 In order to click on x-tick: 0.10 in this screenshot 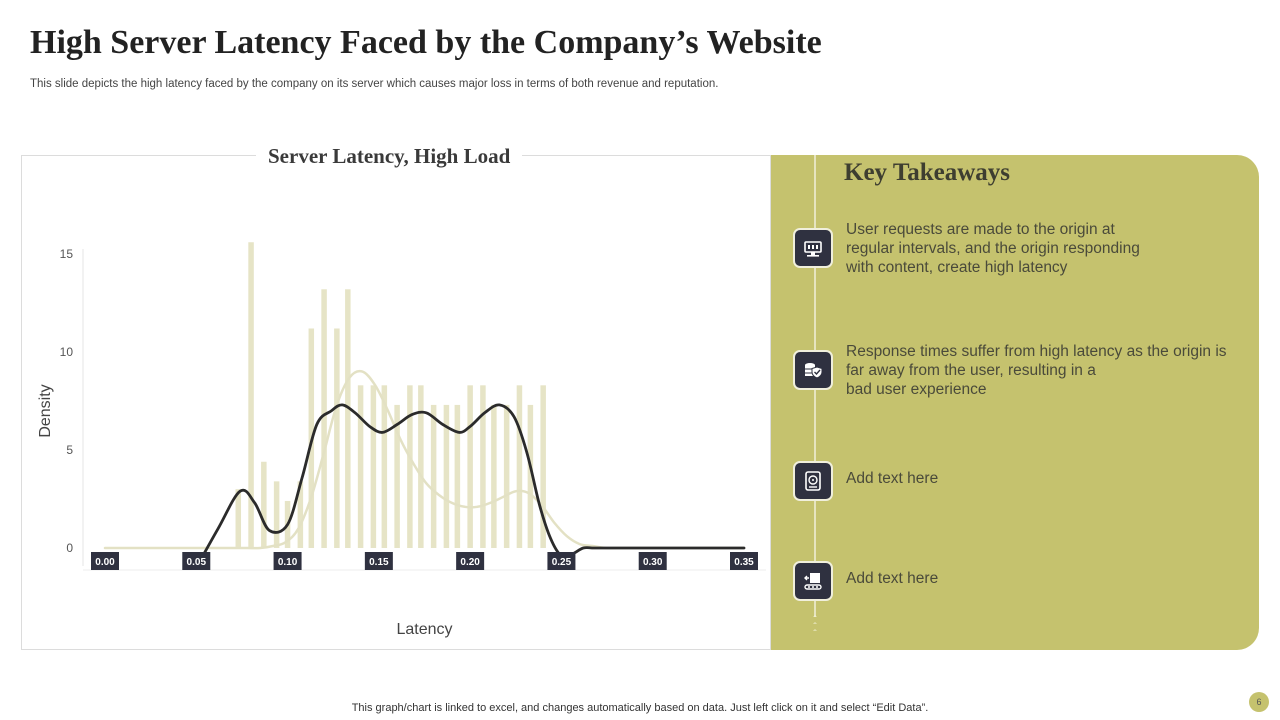, I will do `click(287, 561)`.